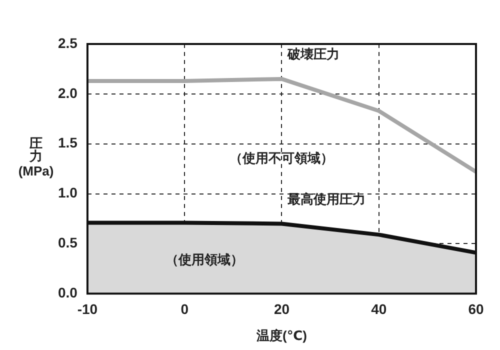  Describe the element at coordinates (68, 42) in the screenshot. I see `y-tick-label: 2.5` at that location.